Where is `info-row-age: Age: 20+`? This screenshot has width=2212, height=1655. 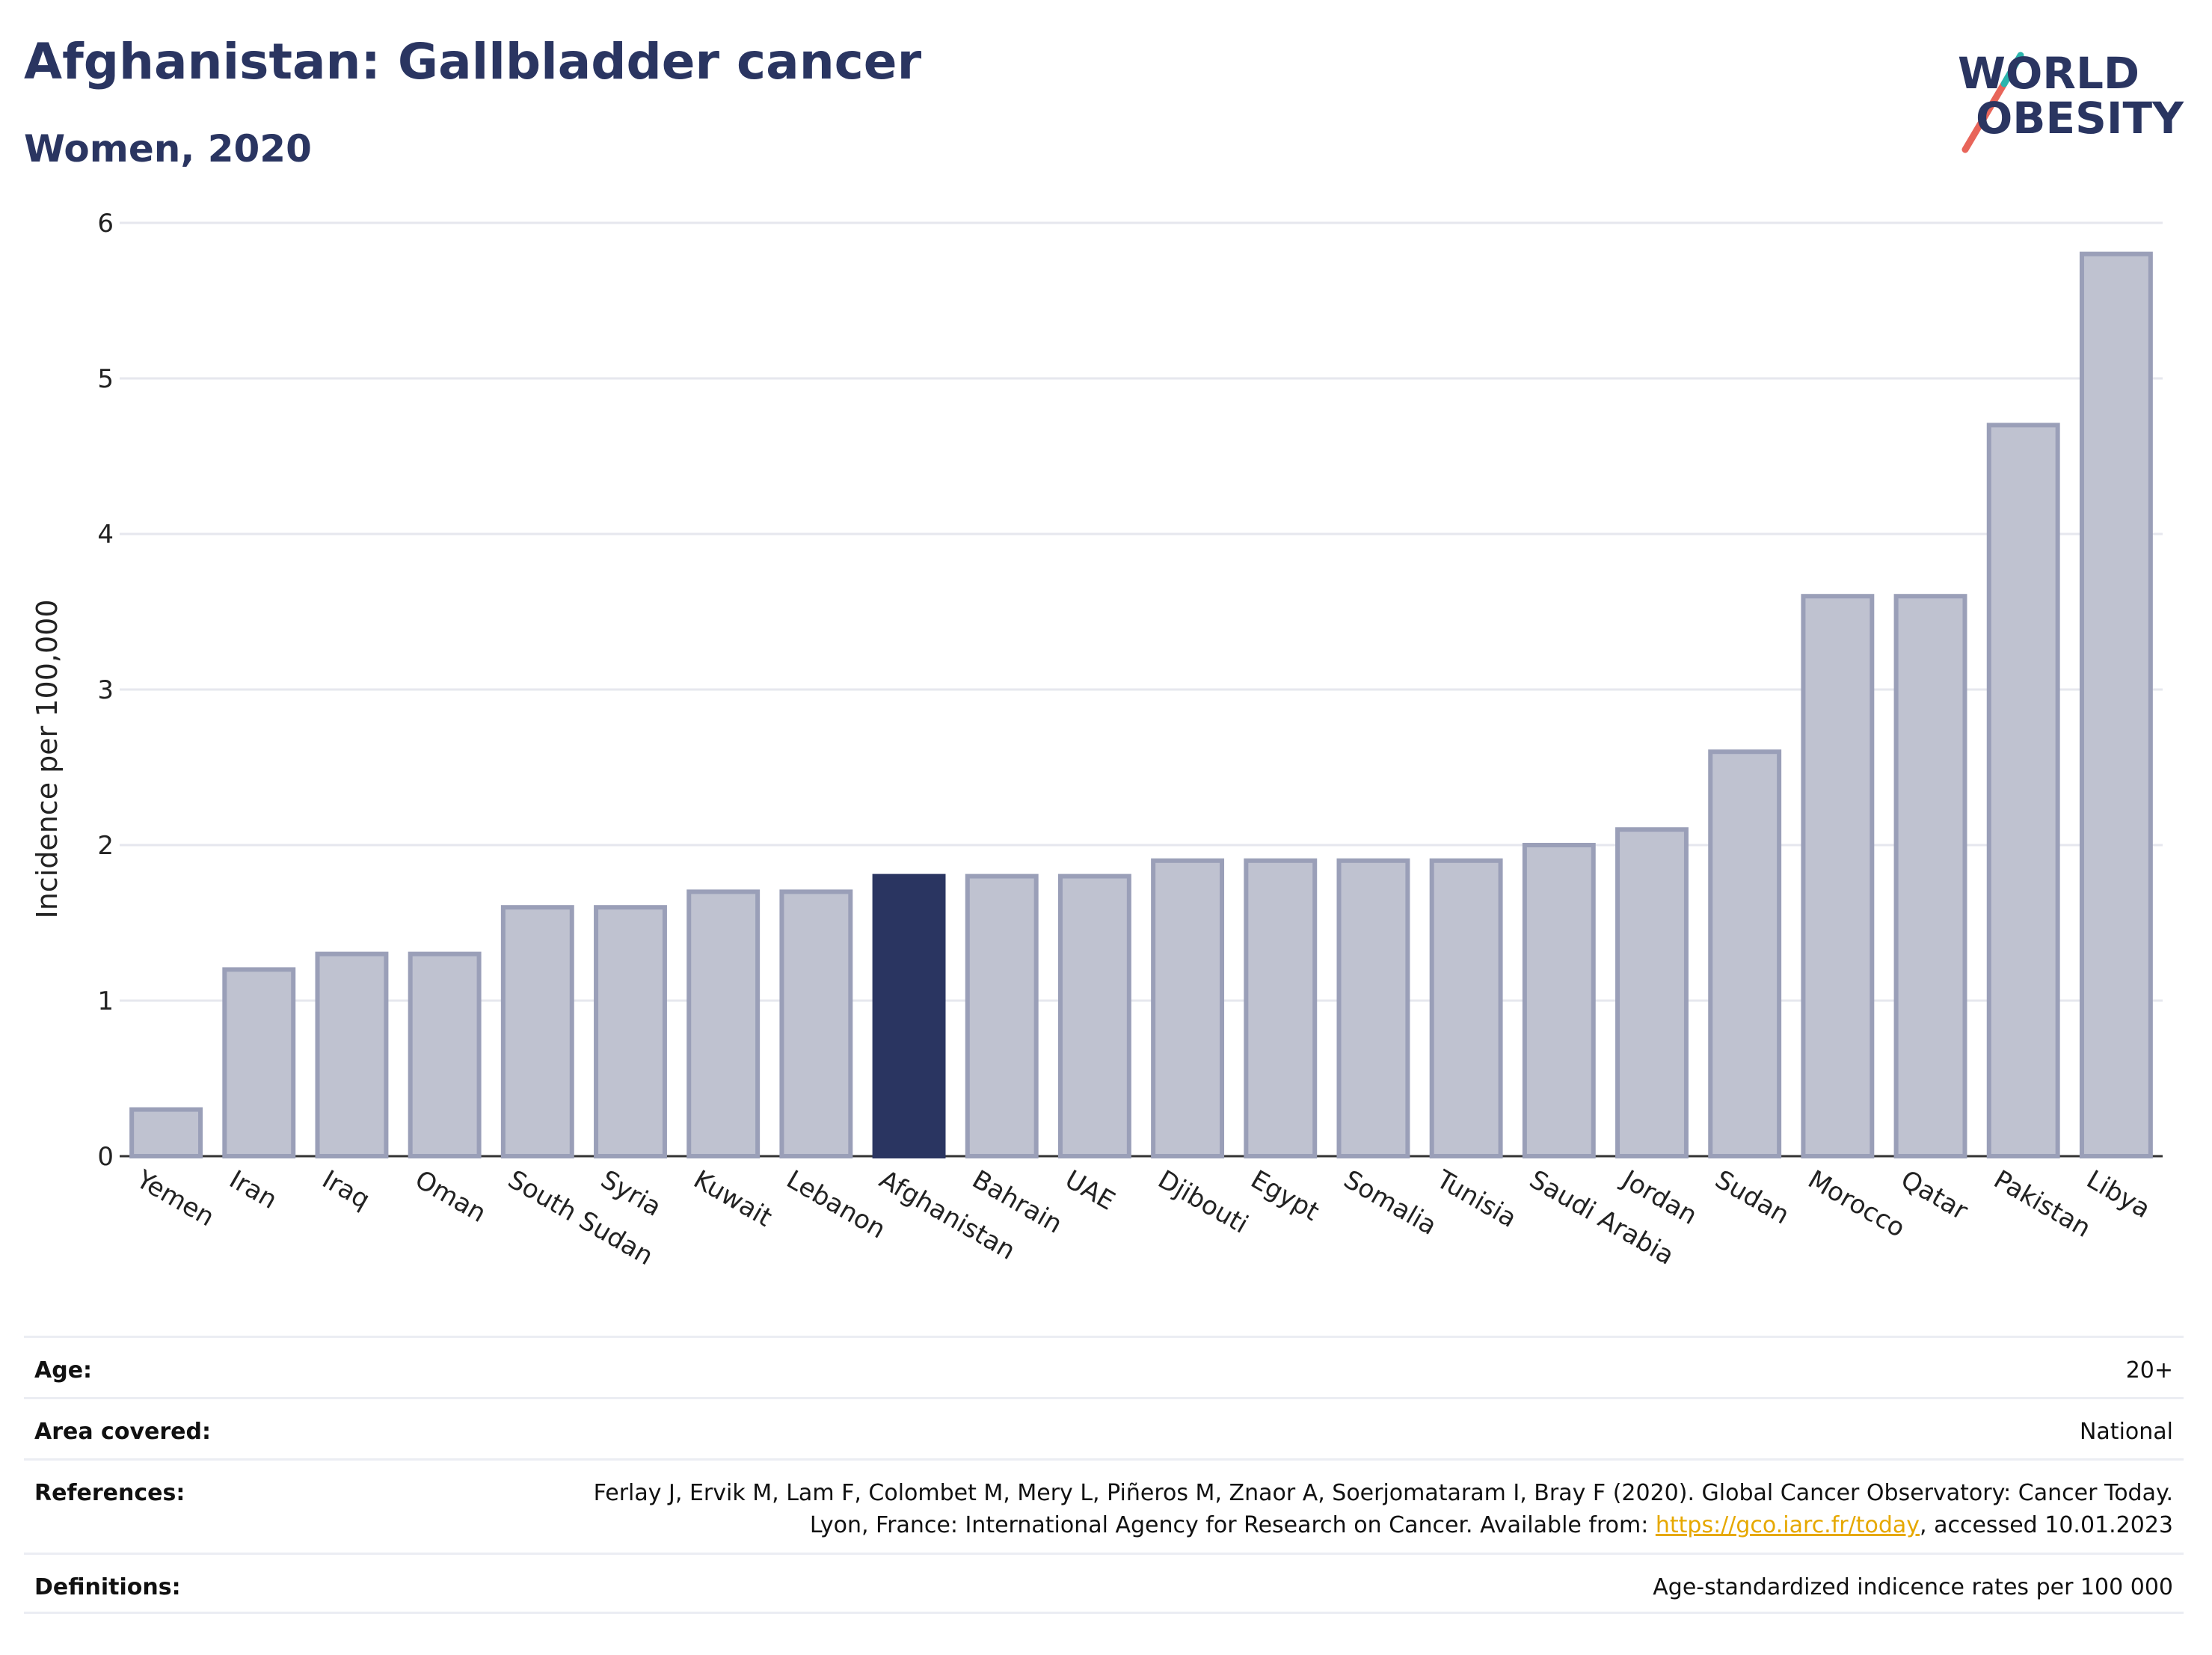
info-row-age: Age: 20+ is located at coordinates (1104, 1366).